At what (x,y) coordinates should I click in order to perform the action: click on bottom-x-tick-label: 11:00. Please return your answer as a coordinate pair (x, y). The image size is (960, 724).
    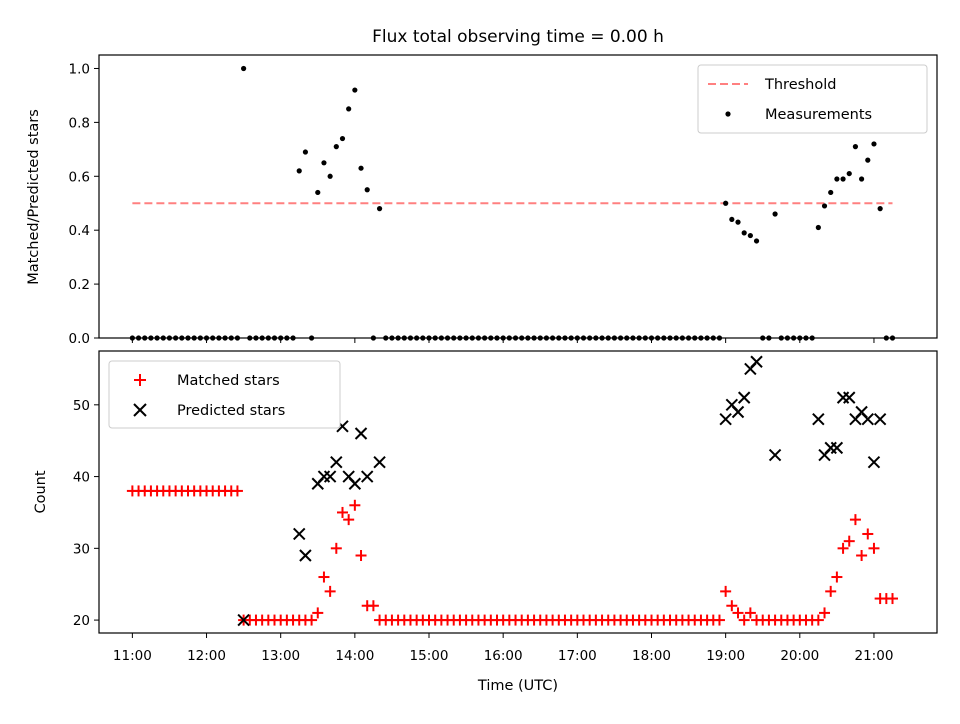
    Looking at the image, I should click on (132, 656).